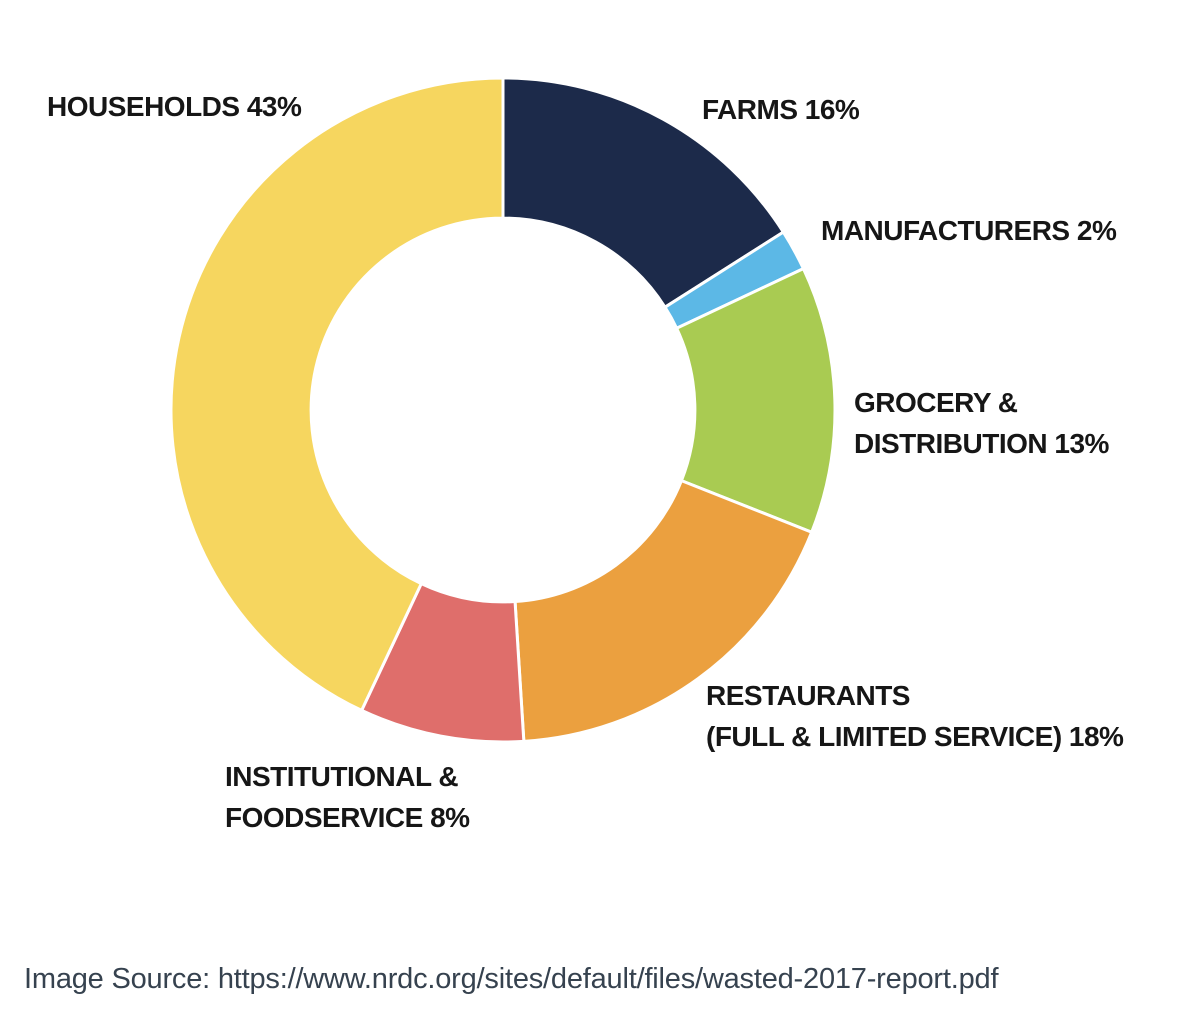  I want to click on label-households: HOUSEHOLDS 43%, so click(174, 106).